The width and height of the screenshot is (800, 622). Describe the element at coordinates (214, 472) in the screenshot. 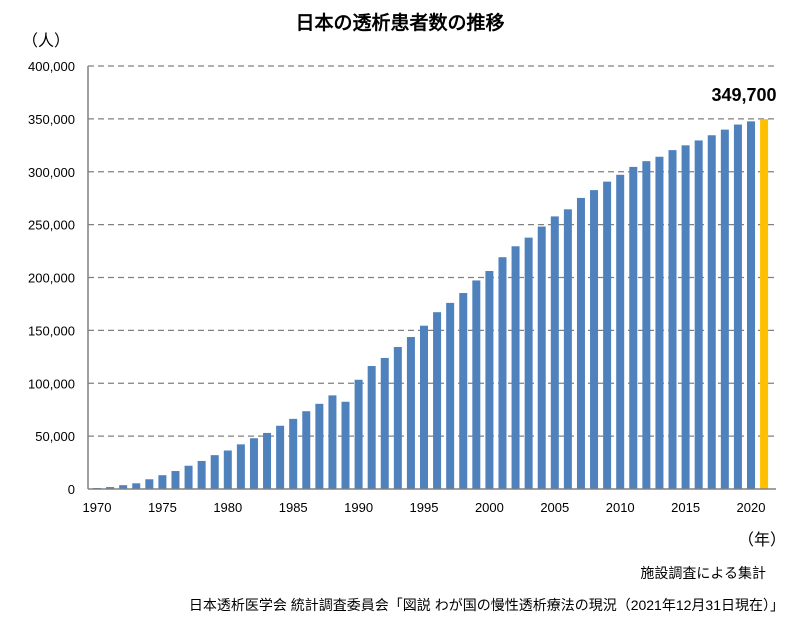

I see `bar-1979` at that location.